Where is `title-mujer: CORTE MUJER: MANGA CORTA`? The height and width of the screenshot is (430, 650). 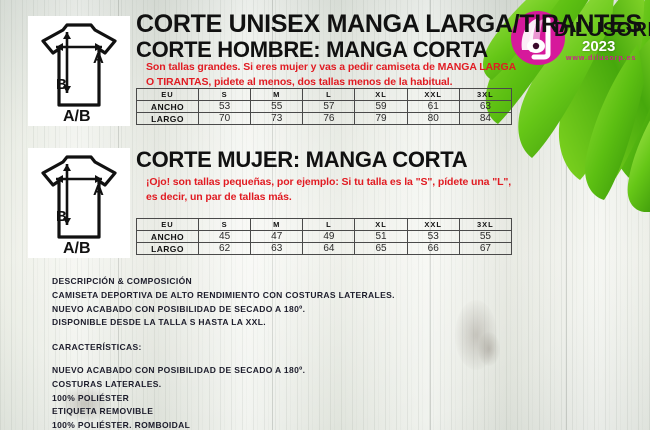 title-mujer: CORTE MUJER: MANGA CORTA is located at coordinates (302, 159).